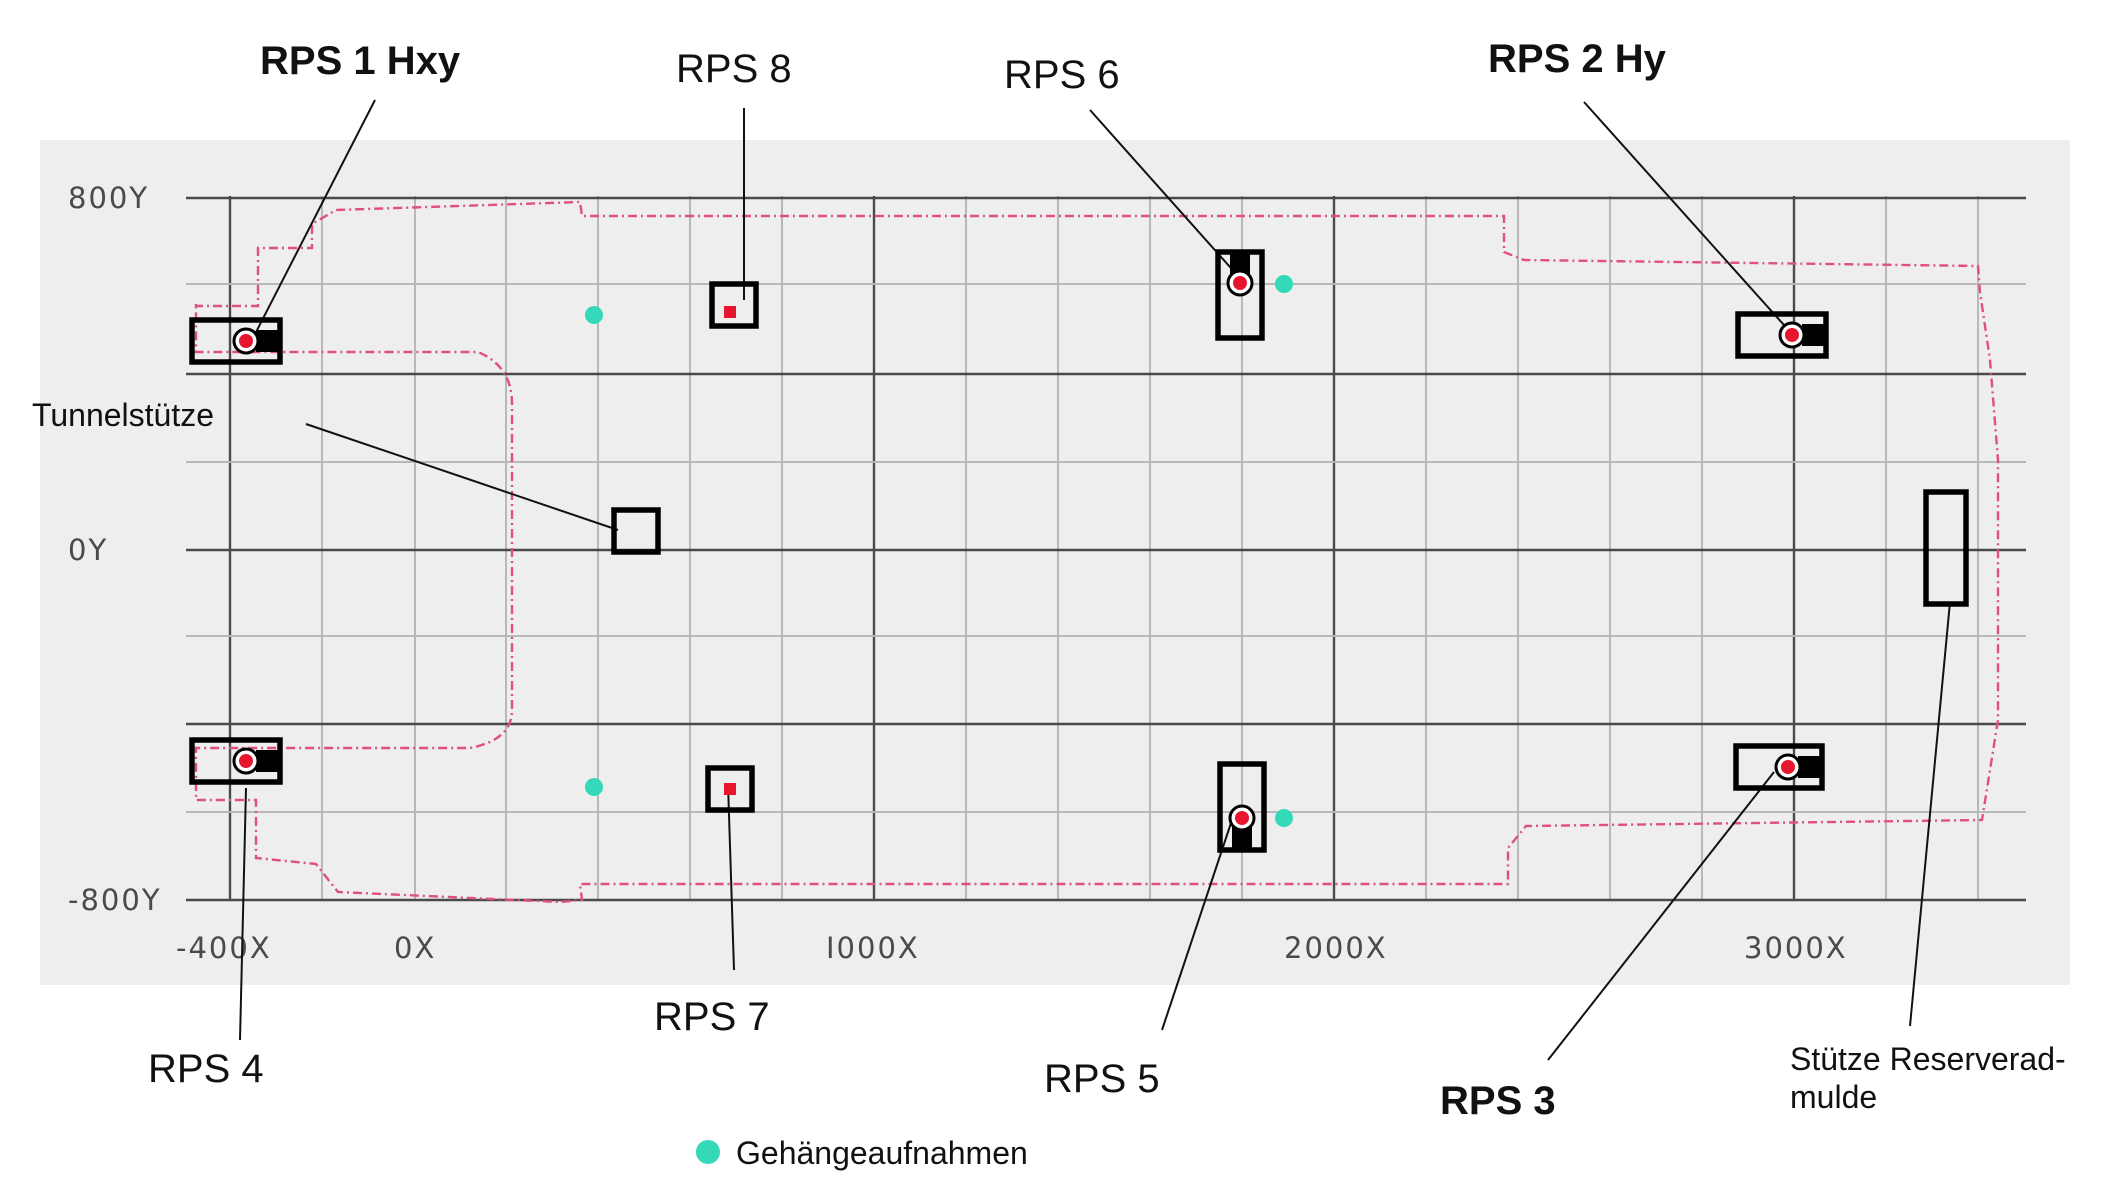  What do you see at coordinates (243, 914) in the screenshot?
I see `leader-rps4` at bounding box center [243, 914].